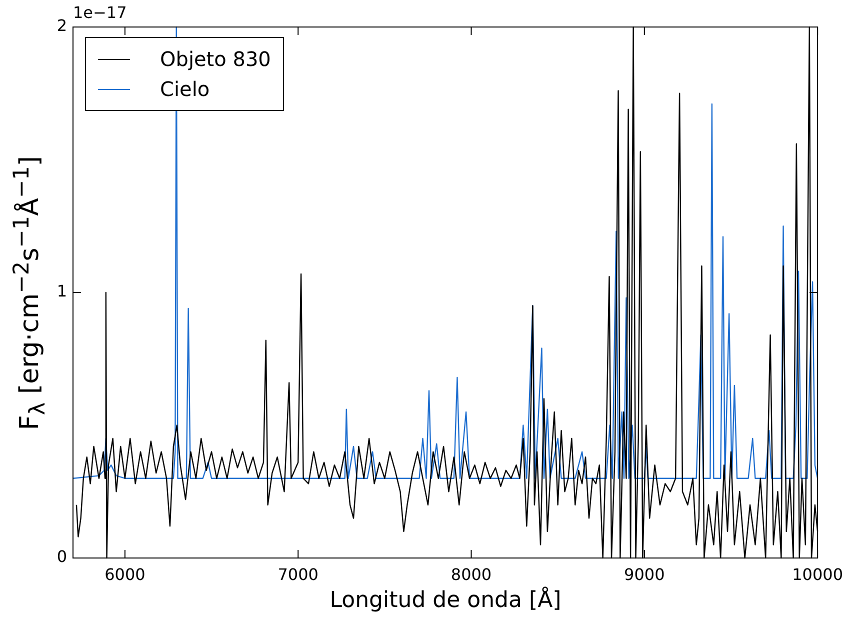 This screenshot has height=622, width=851. What do you see at coordinates (445, 600) in the screenshot?
I see `x-axis-title: Longitud de onda [Å]` at bounding box center [445, 600].